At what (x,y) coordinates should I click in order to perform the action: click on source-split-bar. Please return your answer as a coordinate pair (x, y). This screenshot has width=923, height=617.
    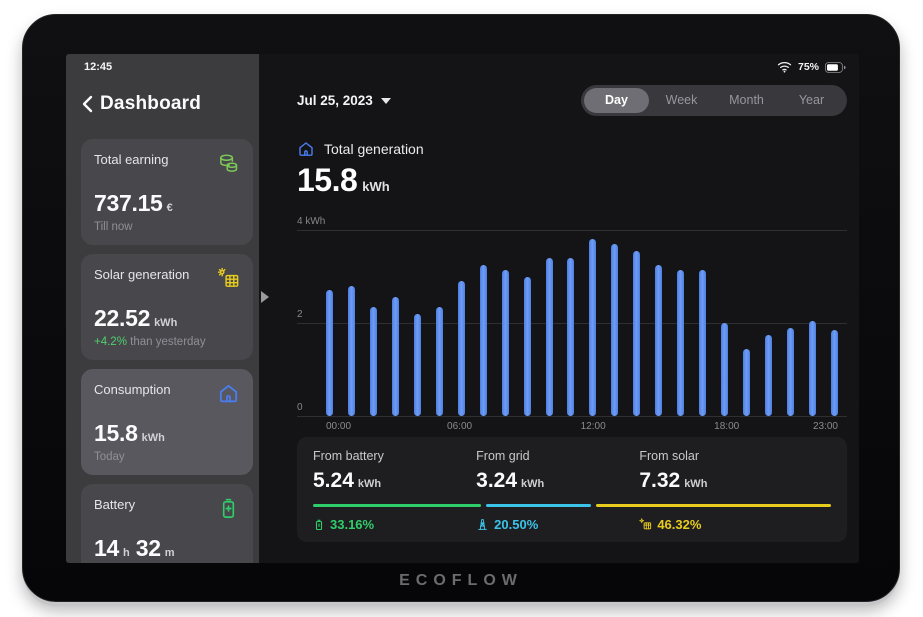
    Looking at the image, I should click on (572, 505).